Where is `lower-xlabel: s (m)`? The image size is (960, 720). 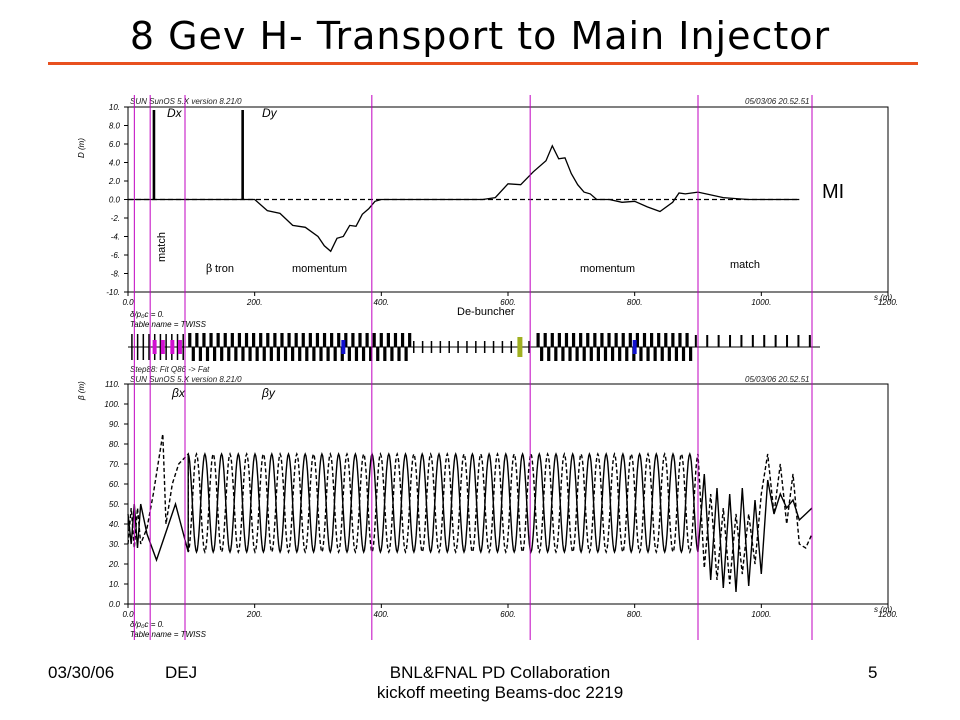 lower-xlabel: s (m) is located at coordinates (883, 609).